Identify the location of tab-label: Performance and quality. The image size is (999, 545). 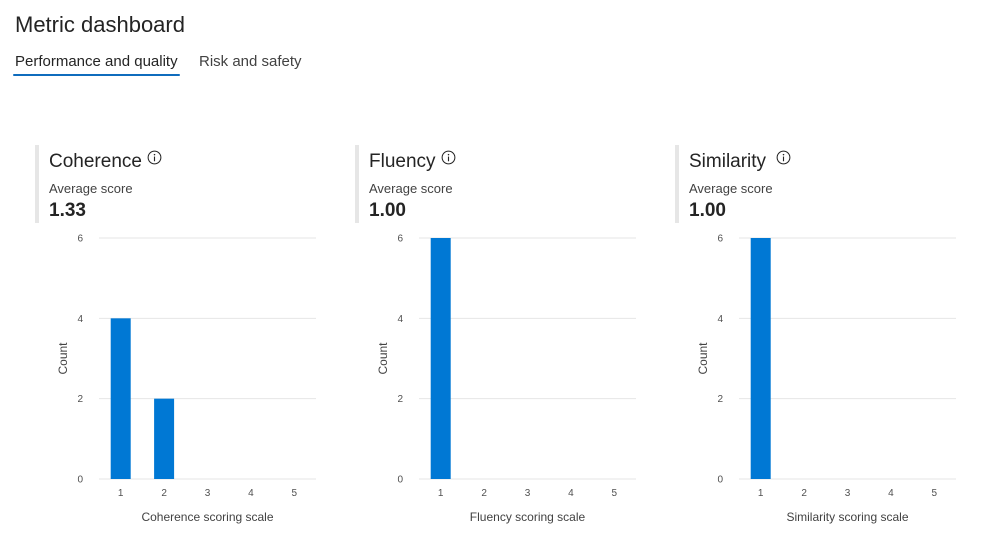
(96, 61).